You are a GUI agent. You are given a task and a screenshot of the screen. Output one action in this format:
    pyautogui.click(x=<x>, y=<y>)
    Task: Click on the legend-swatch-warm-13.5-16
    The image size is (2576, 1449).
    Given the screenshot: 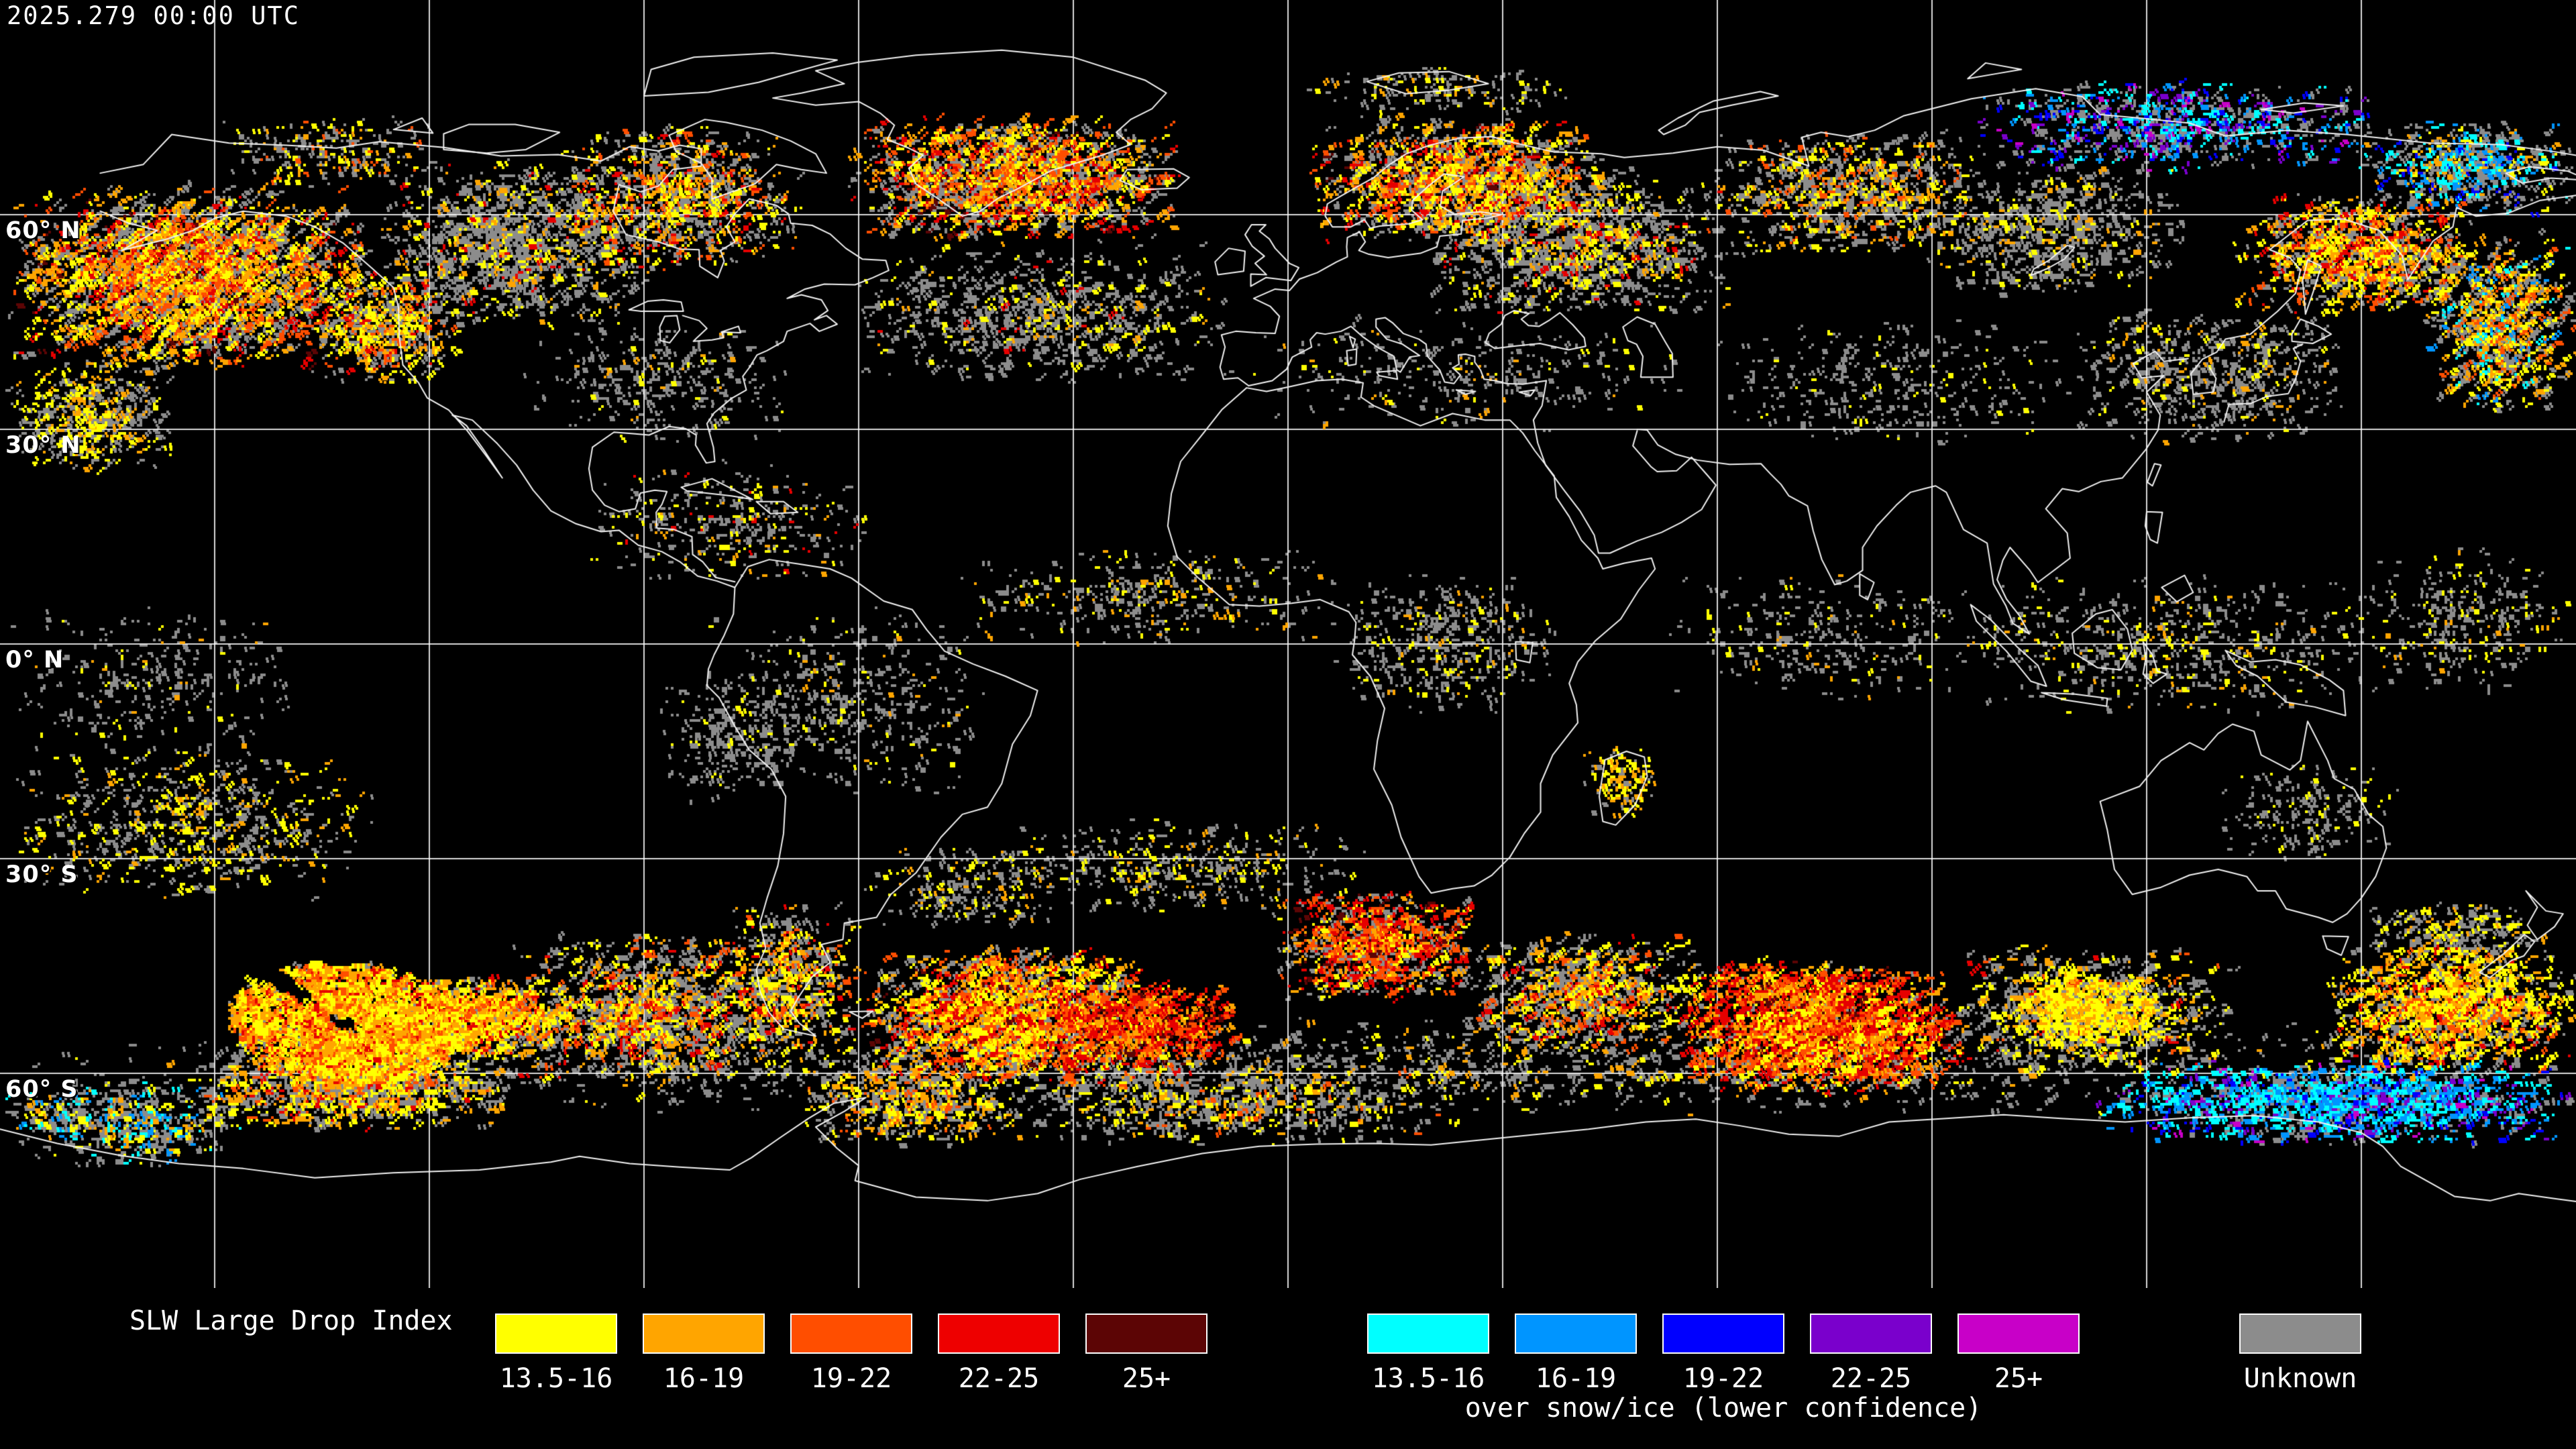 What is the action you would take?
    pyautogui.click(x=556, y=1333)
    